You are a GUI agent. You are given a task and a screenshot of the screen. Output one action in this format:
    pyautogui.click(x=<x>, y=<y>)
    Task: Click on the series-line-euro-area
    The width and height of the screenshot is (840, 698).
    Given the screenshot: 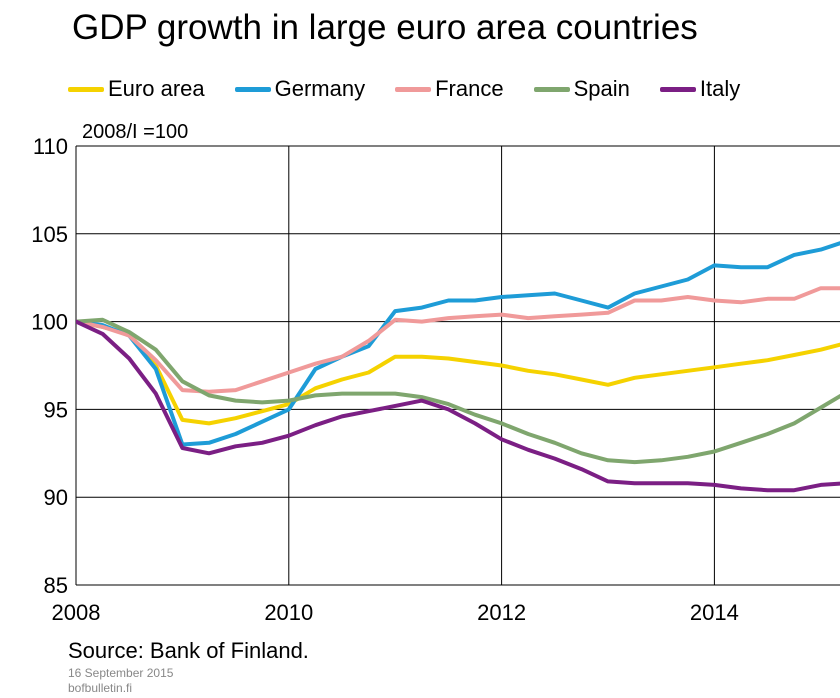 What is the action you would take?
    pyautogui.click(x=458, y=372)
    